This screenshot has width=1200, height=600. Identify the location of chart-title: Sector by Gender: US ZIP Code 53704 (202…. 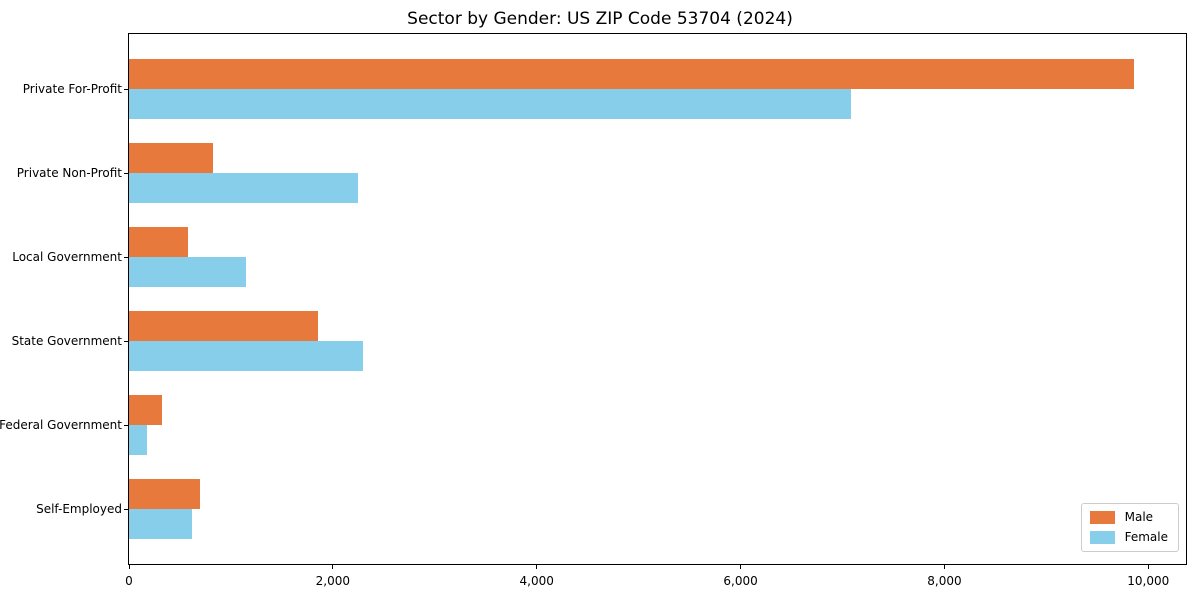
(600, 19).